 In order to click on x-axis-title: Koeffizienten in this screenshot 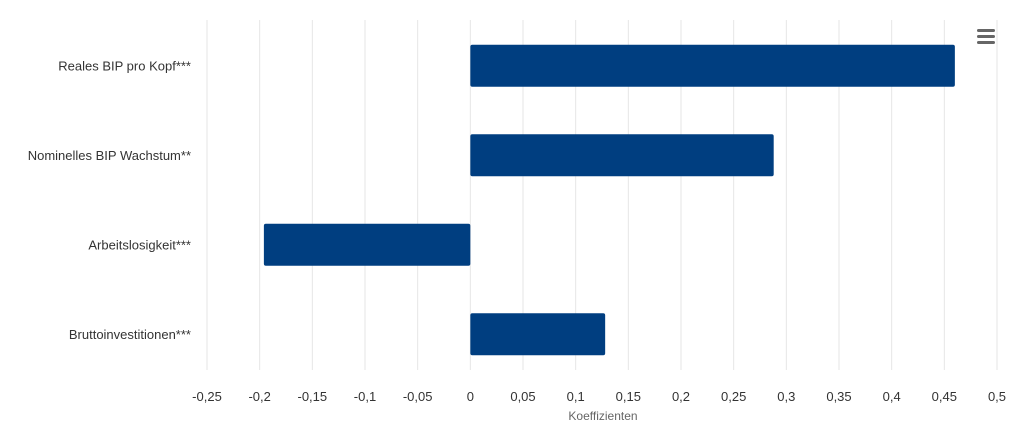, I will do `click(602, 416)`.